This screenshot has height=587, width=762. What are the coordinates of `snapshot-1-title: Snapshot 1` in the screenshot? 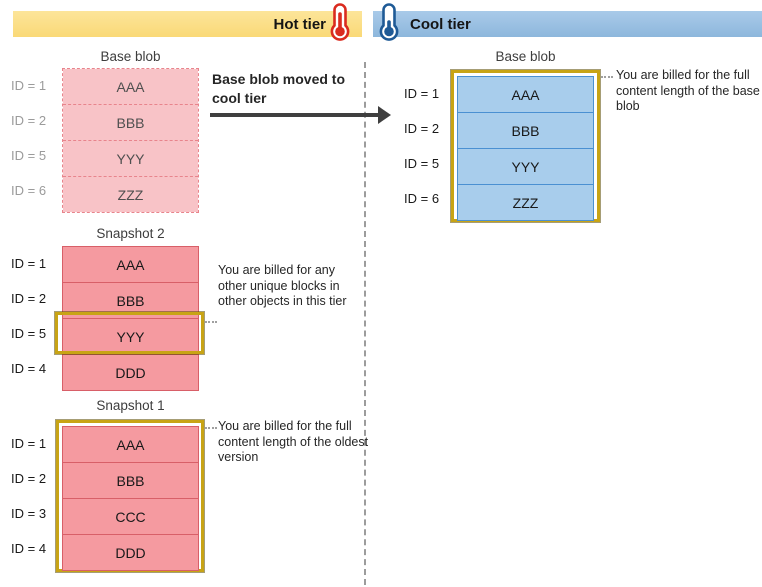 It's located at (130, 405).